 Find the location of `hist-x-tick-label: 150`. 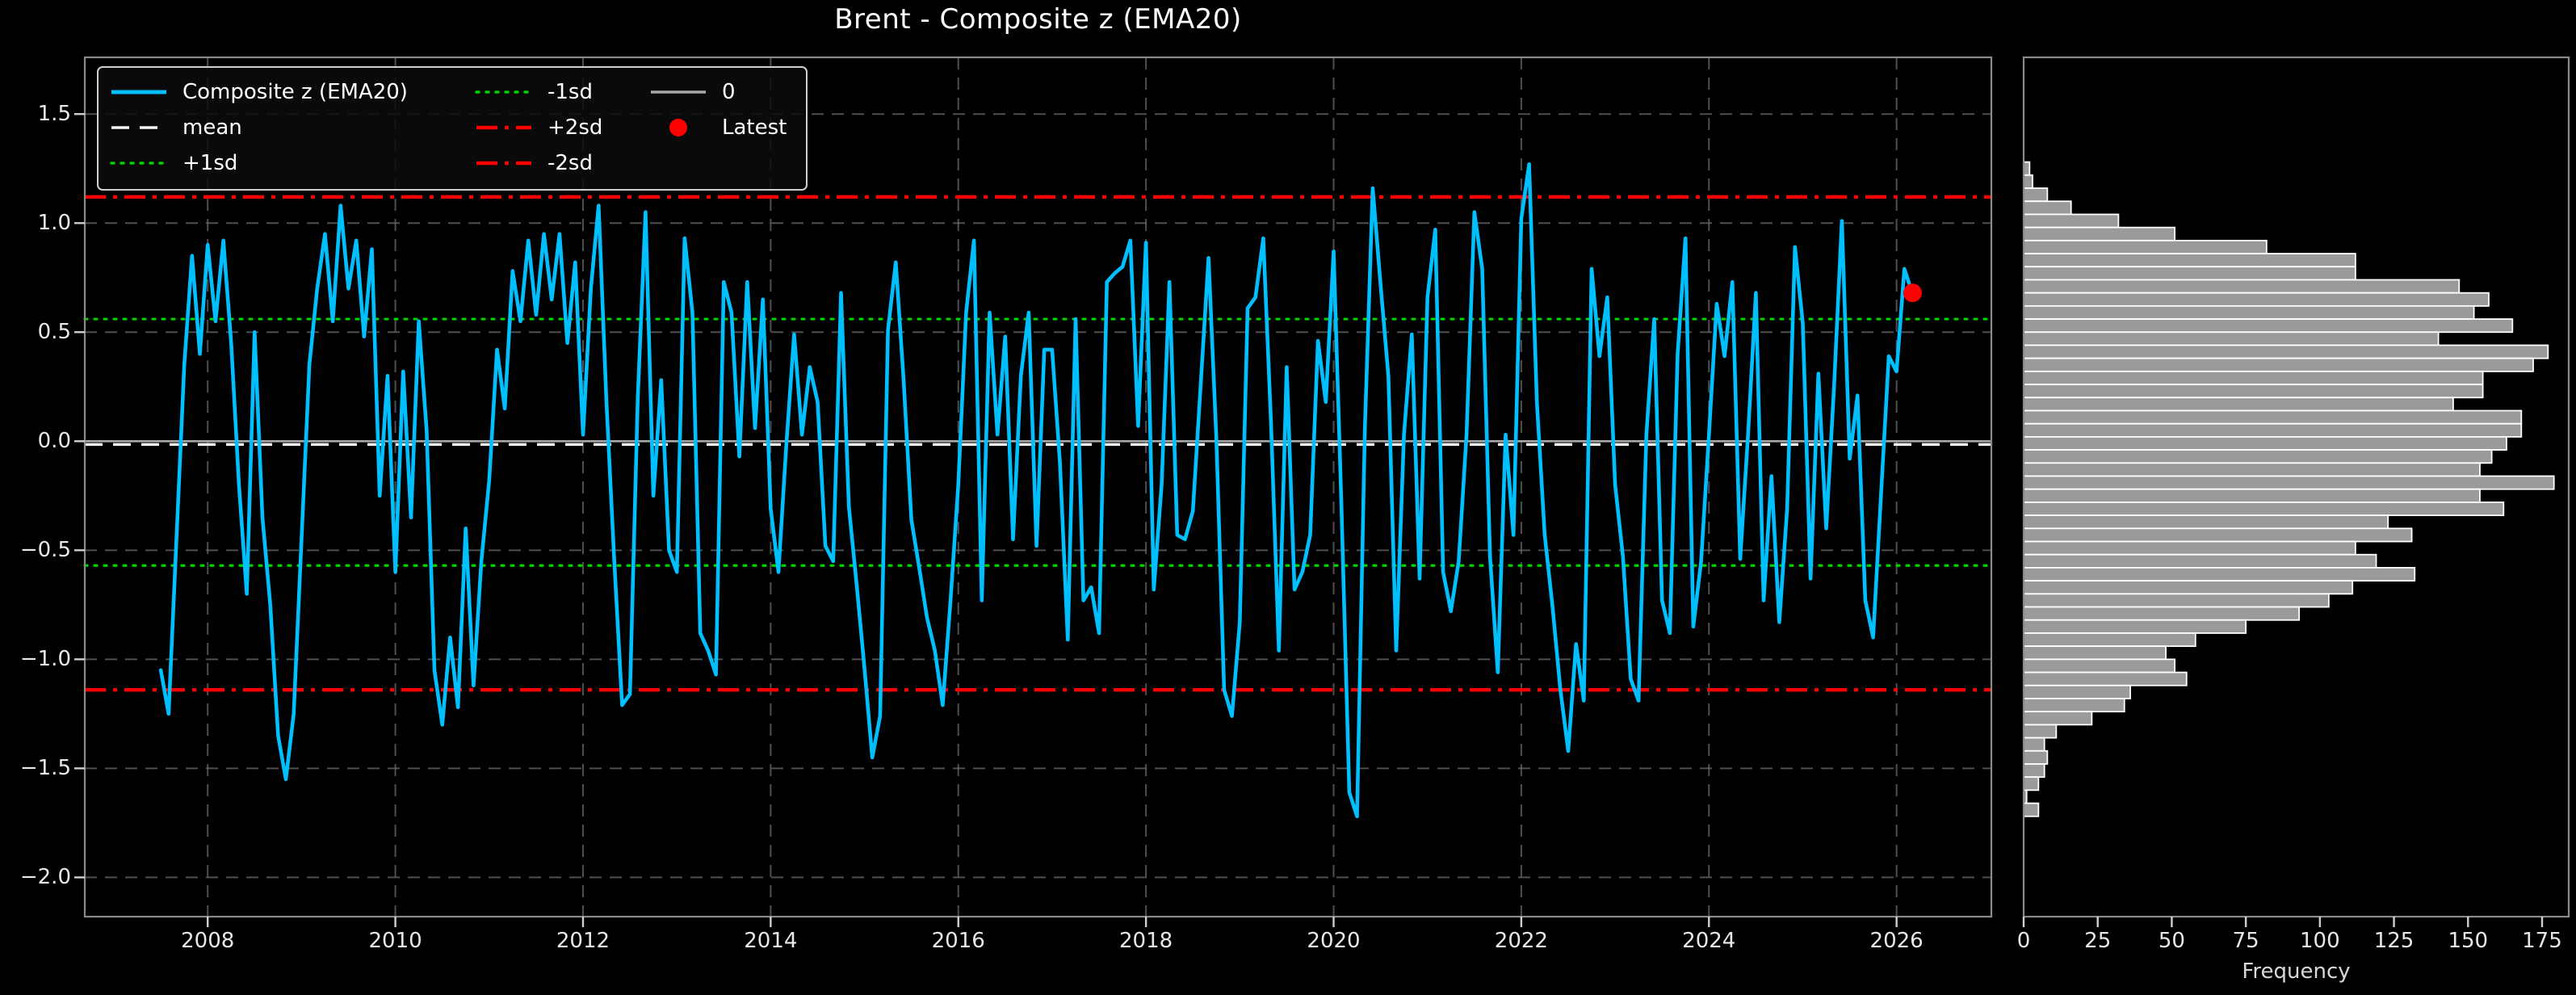

hist-x-tick-label: 150 is located at coordinates (2468, 941).